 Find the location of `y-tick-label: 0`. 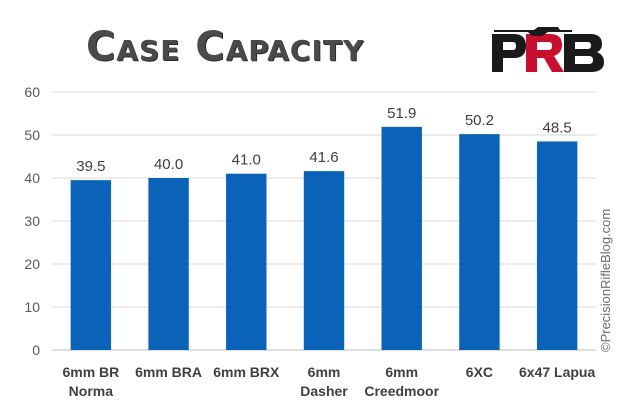

y-tick-label: 0 is located at coordinates (36, 350).